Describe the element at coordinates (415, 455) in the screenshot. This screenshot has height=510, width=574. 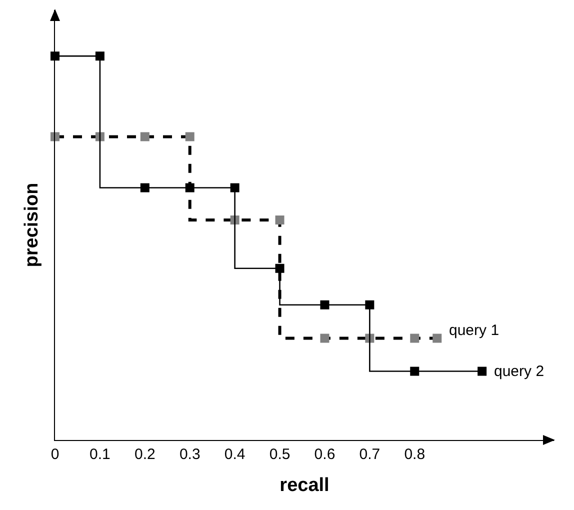
I see `x-tick-label: 0.8` at that location.